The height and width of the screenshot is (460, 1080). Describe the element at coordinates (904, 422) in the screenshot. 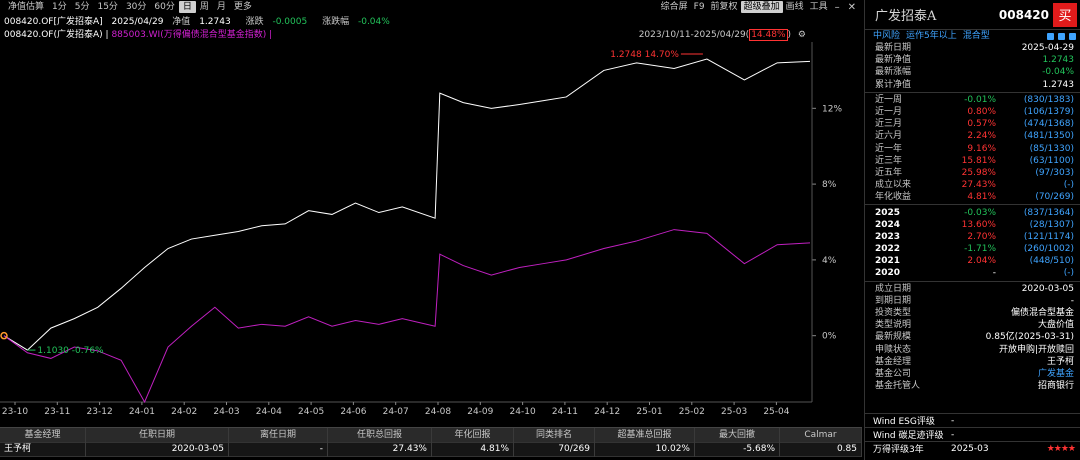

I see `rating-label: Wind ESG评级` at that location.